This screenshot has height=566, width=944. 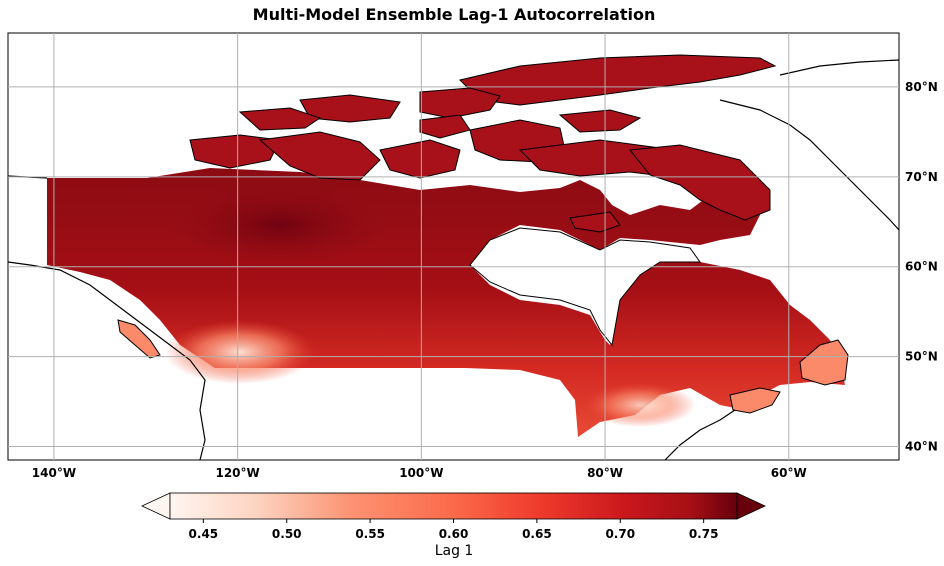 What do you see at coordinates (751, 506) in the screenshot?
I see `colorbar-extend-high` at bounding box center [751, 506].